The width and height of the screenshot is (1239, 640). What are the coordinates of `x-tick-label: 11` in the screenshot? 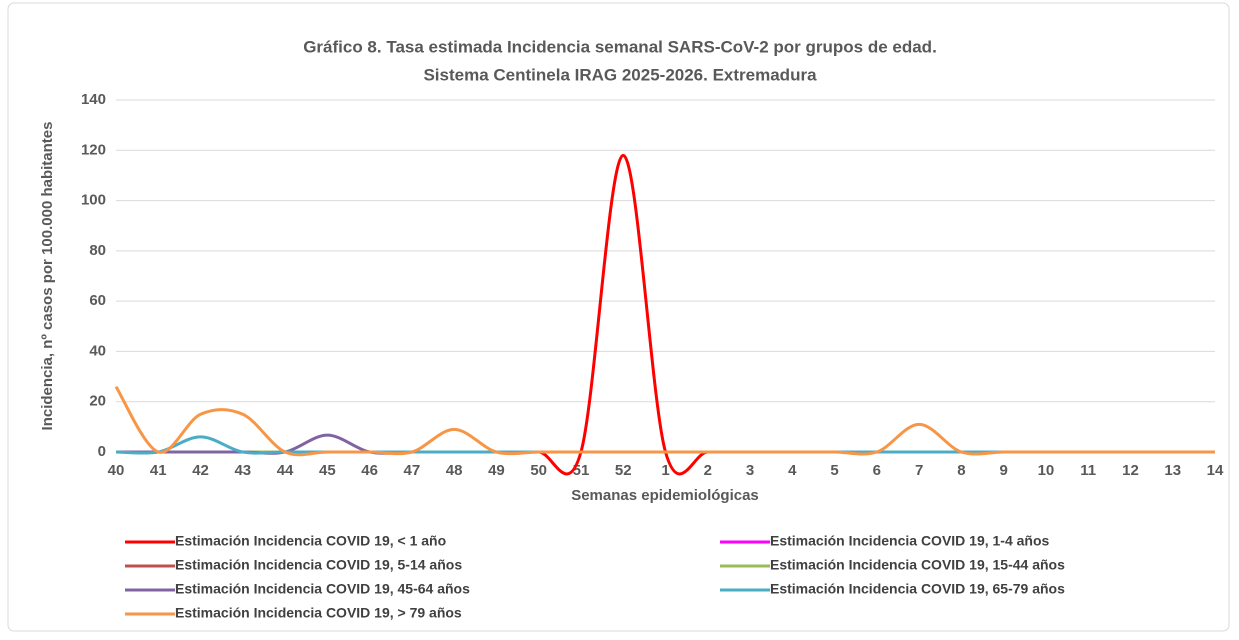 It's located at (1088, 470).